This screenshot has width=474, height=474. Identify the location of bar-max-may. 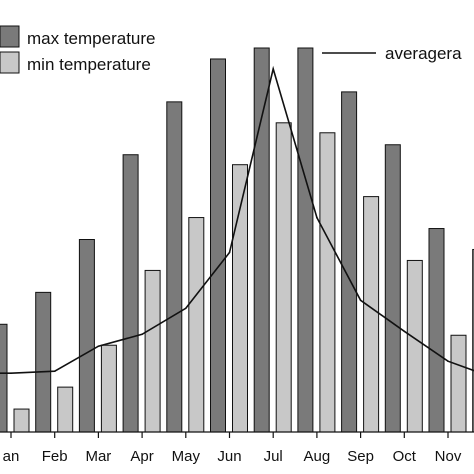
(174, 267).